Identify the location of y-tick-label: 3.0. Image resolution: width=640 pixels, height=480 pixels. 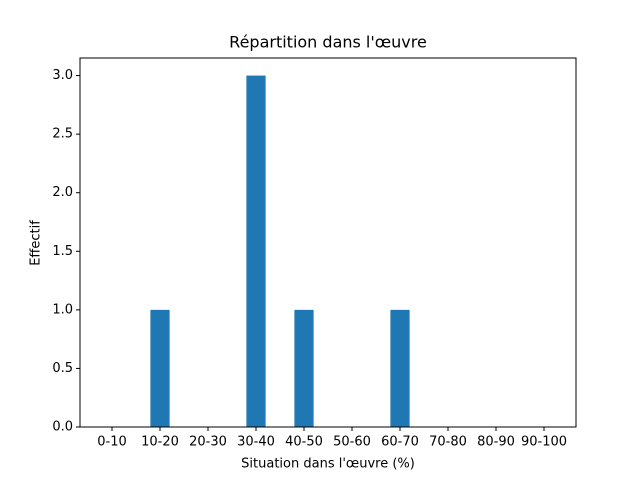
(62, 75).